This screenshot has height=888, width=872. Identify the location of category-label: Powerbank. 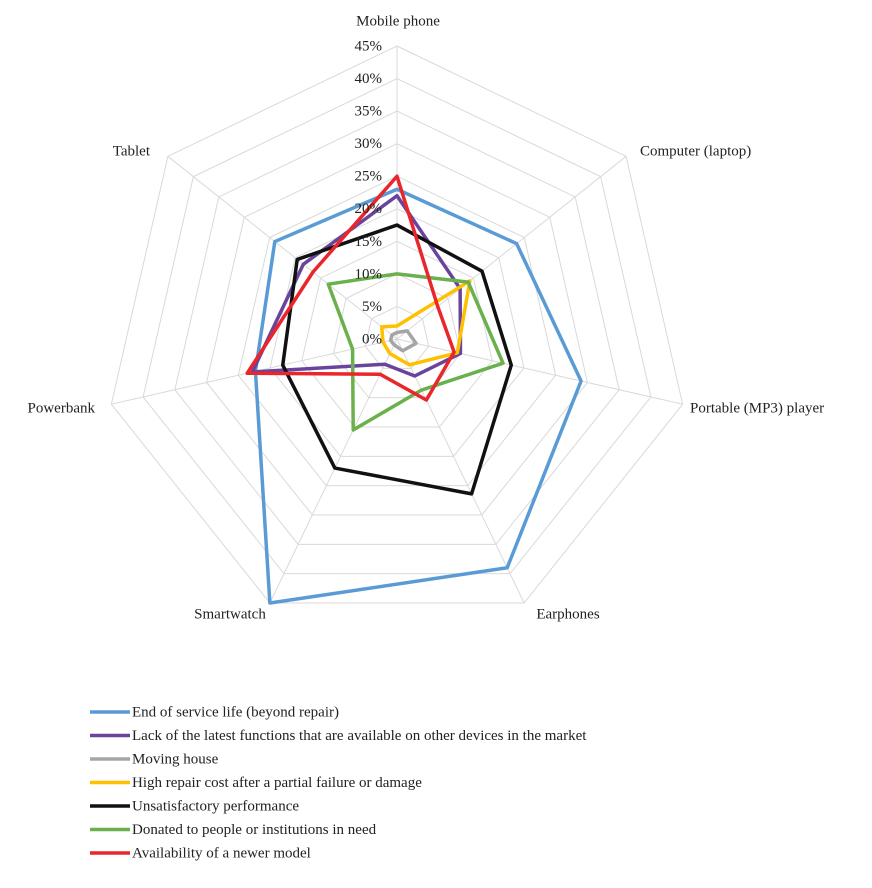
(62, 408).